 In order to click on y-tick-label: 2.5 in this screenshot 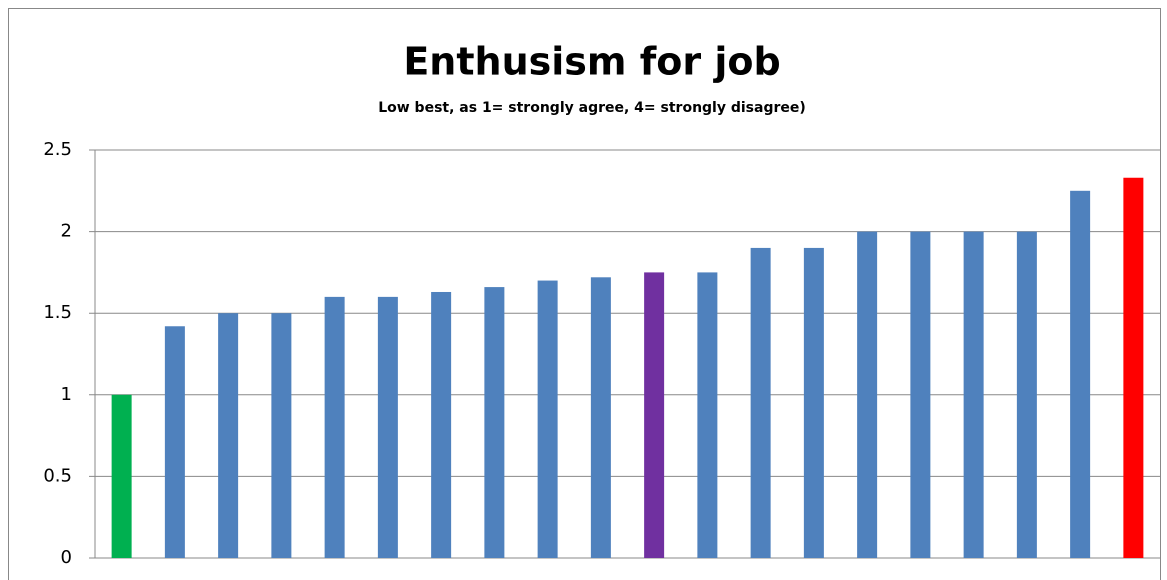, I will do `click(57, 149)`.